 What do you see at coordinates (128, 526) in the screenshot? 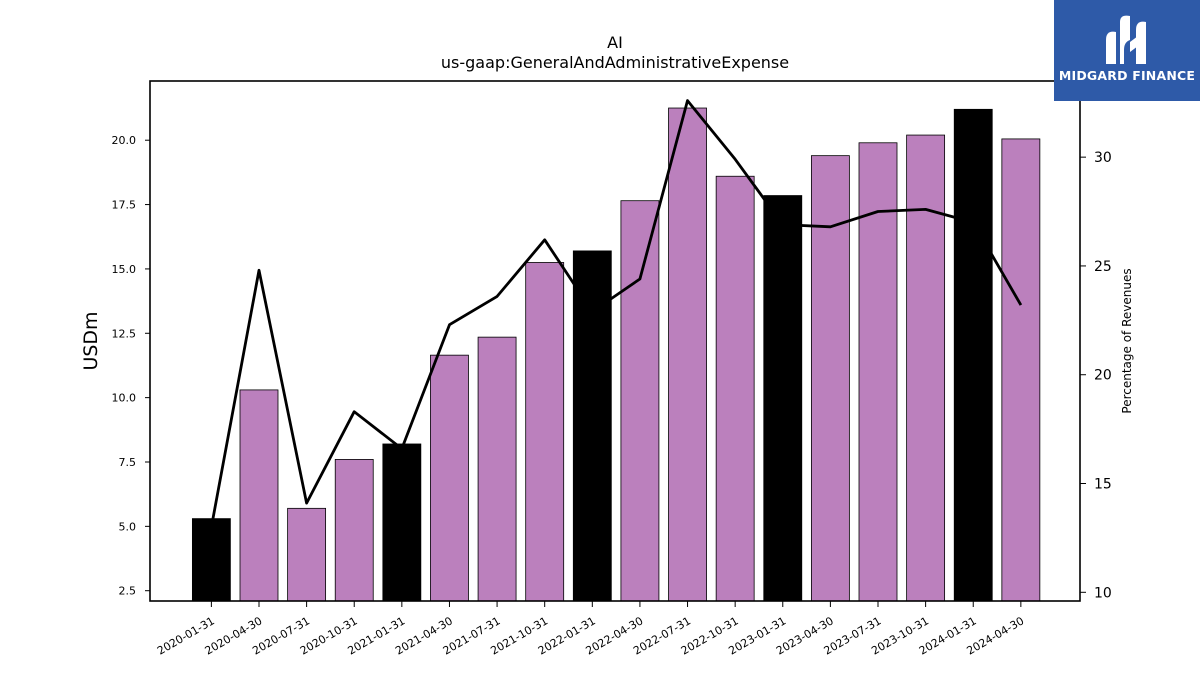
I see `y-tick-label: 5.0` at bounding box center [128, 526].